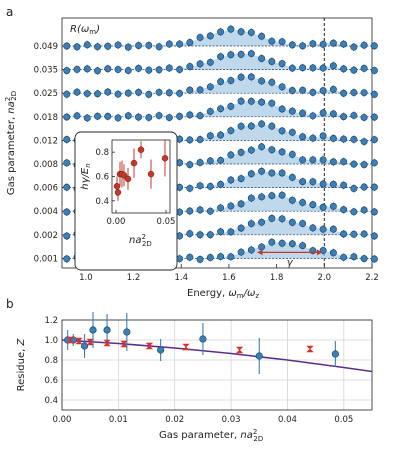  What do you see at coordinates (46, 236) in the screenshot?
I see `offset-label: 0.002` at bounding box center [46, 236].